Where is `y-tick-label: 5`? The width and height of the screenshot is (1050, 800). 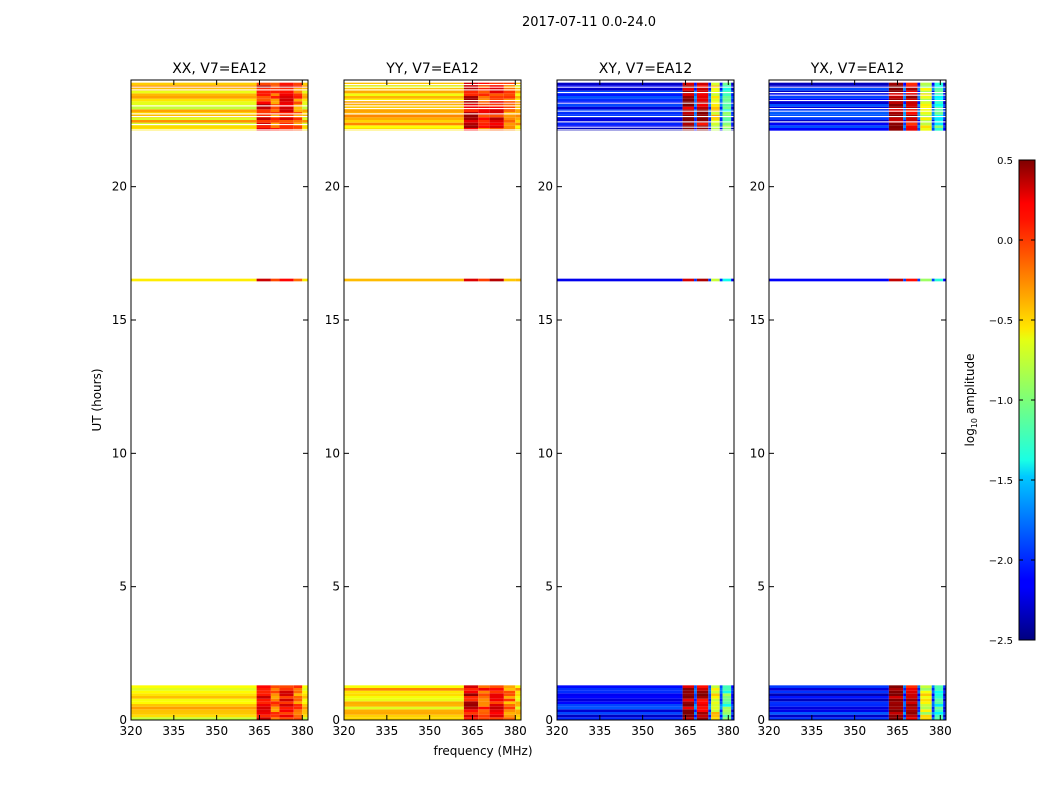
y-tick-label: 5 is located at coordinates (336, 587).